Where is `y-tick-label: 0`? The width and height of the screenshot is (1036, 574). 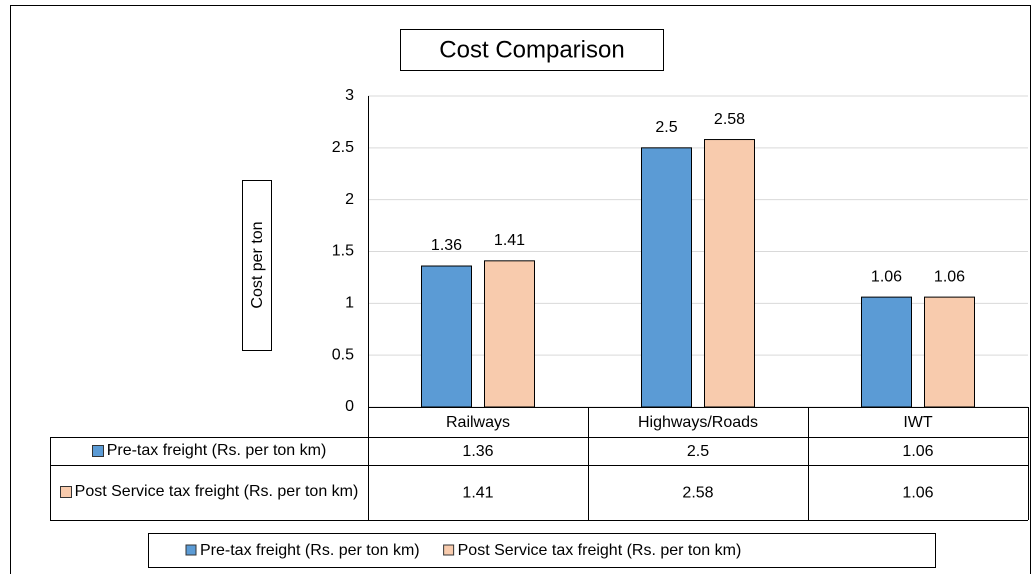 y-tick-label: 0 is located at coordinates (349, 406).